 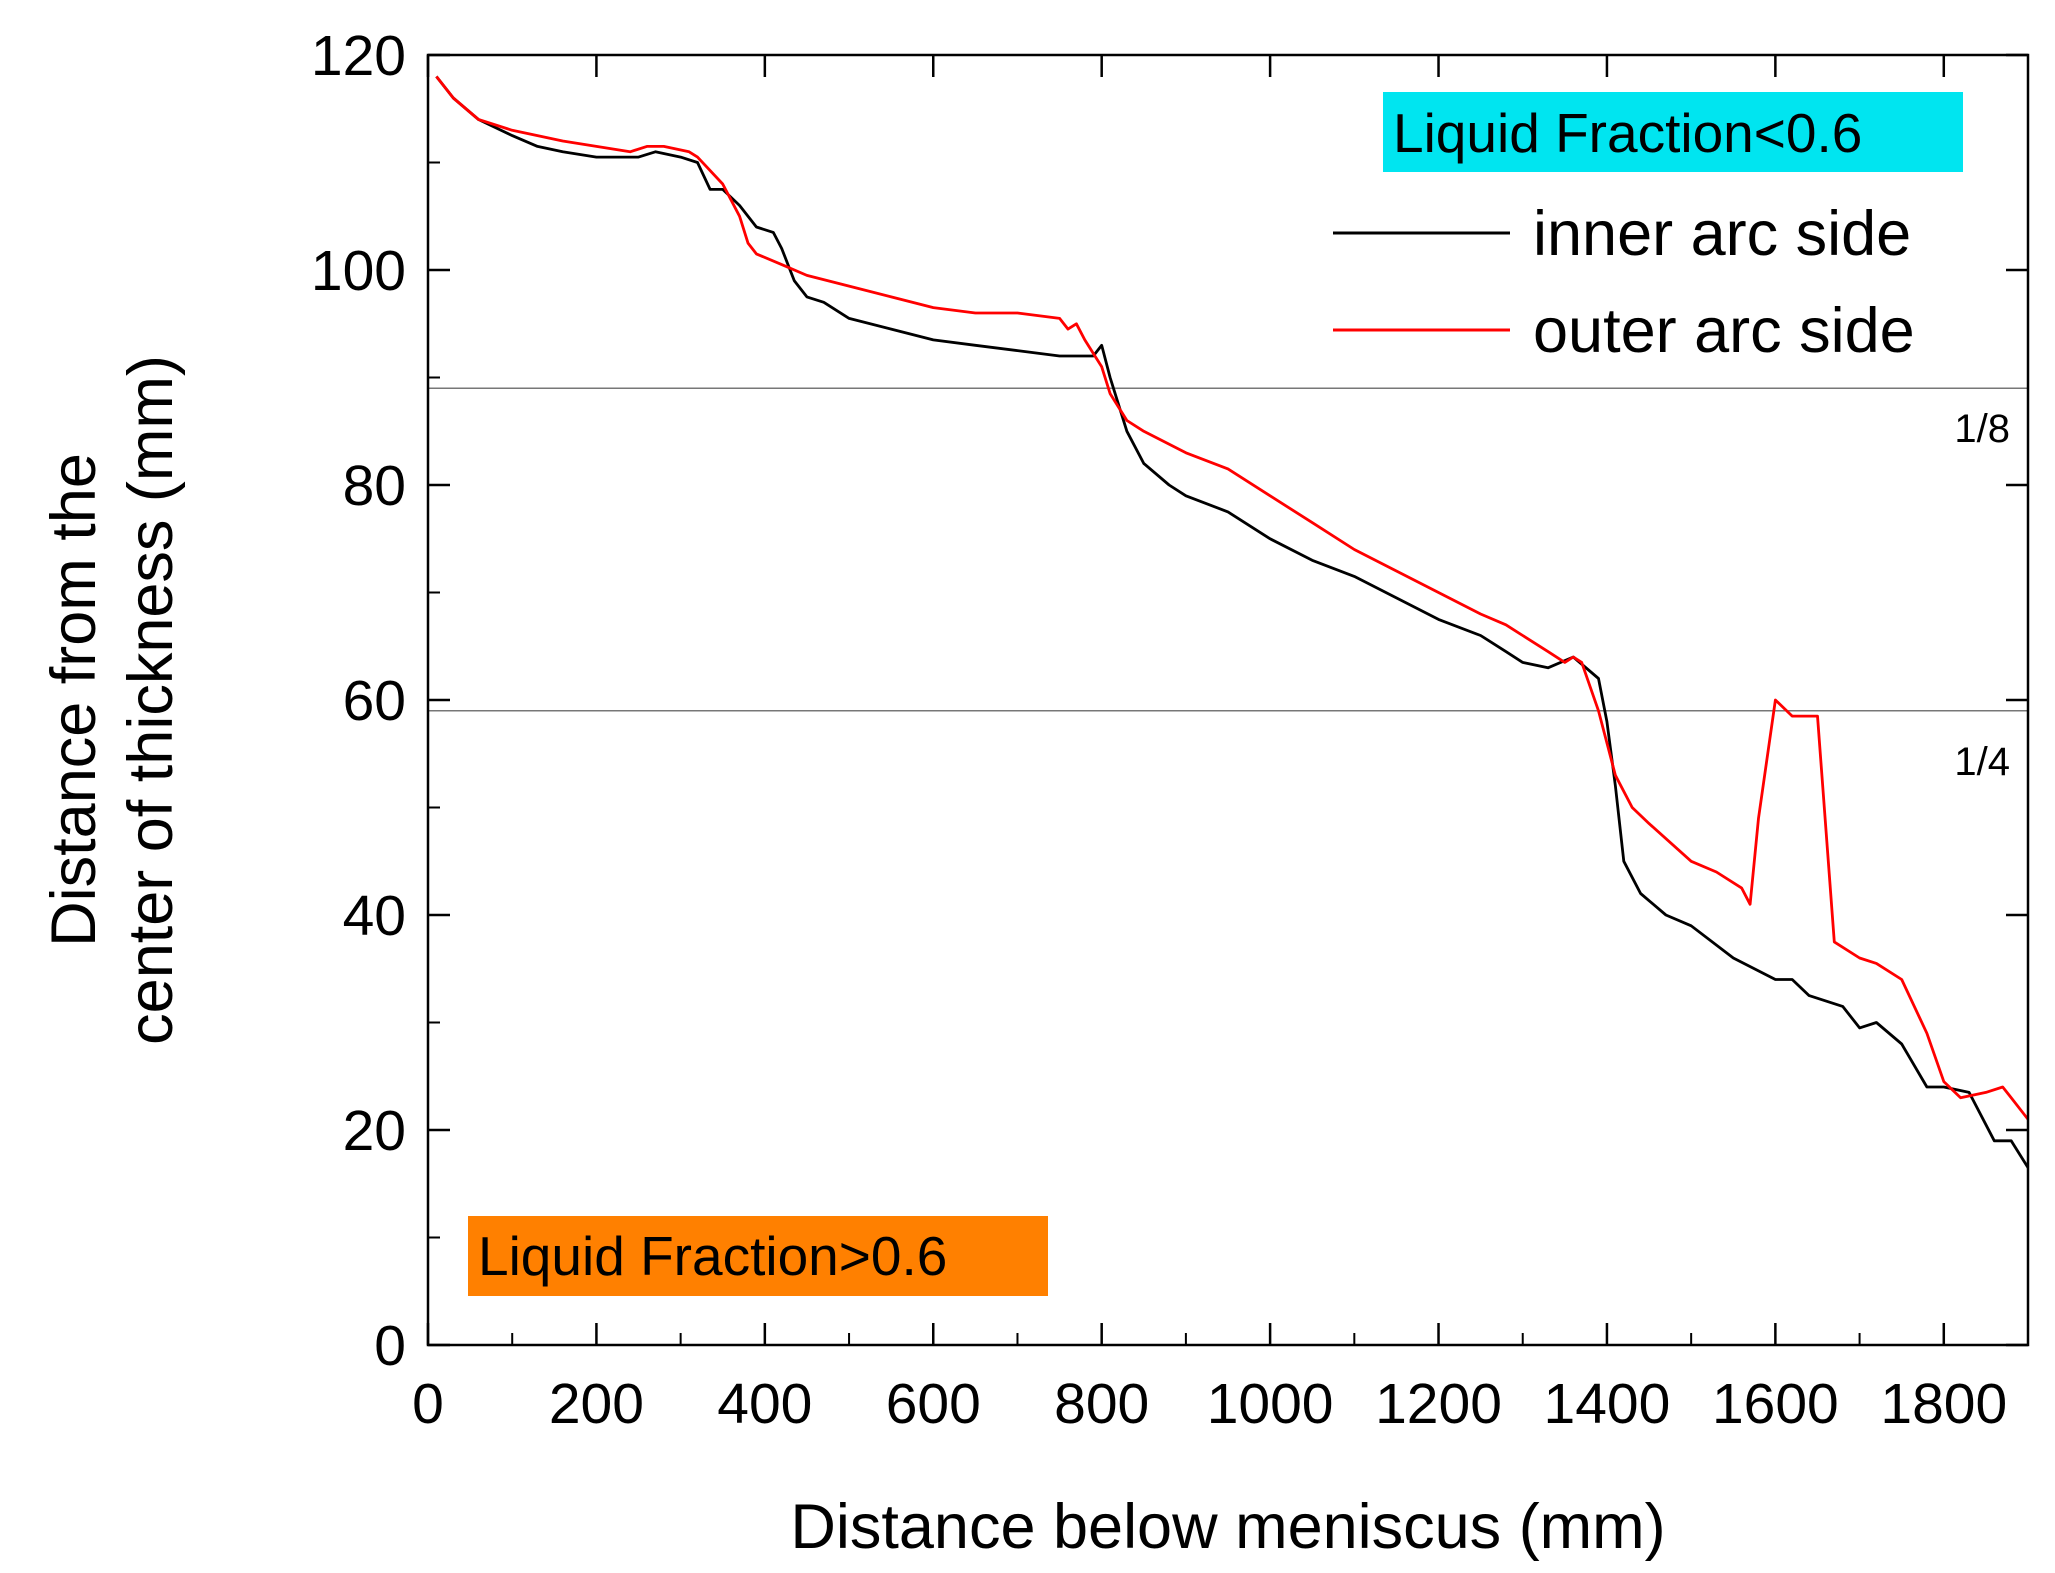 What do you see at coordinates (390, 1346) in the screenshot?
I see `y-tick-label: 0` at bounding box center [390, 1346].